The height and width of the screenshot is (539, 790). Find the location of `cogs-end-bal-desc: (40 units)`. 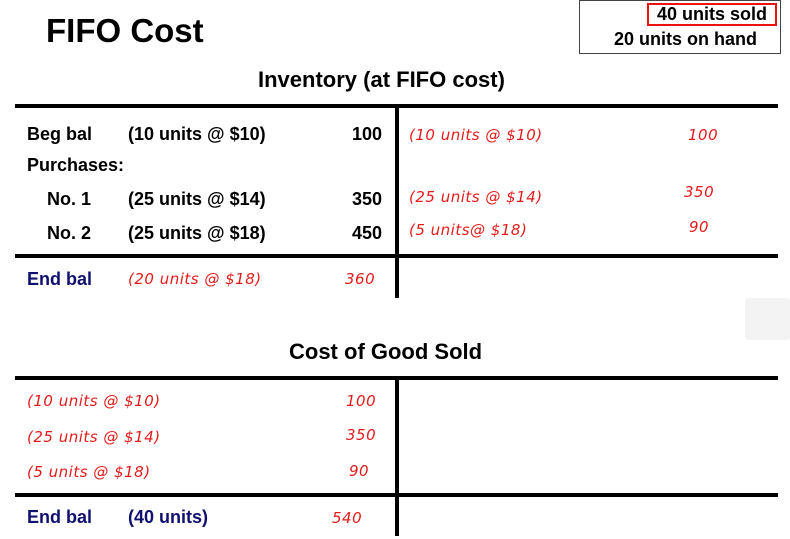

cogs-end-bal-desc: (40 units) is located at coordinates (168, 517).